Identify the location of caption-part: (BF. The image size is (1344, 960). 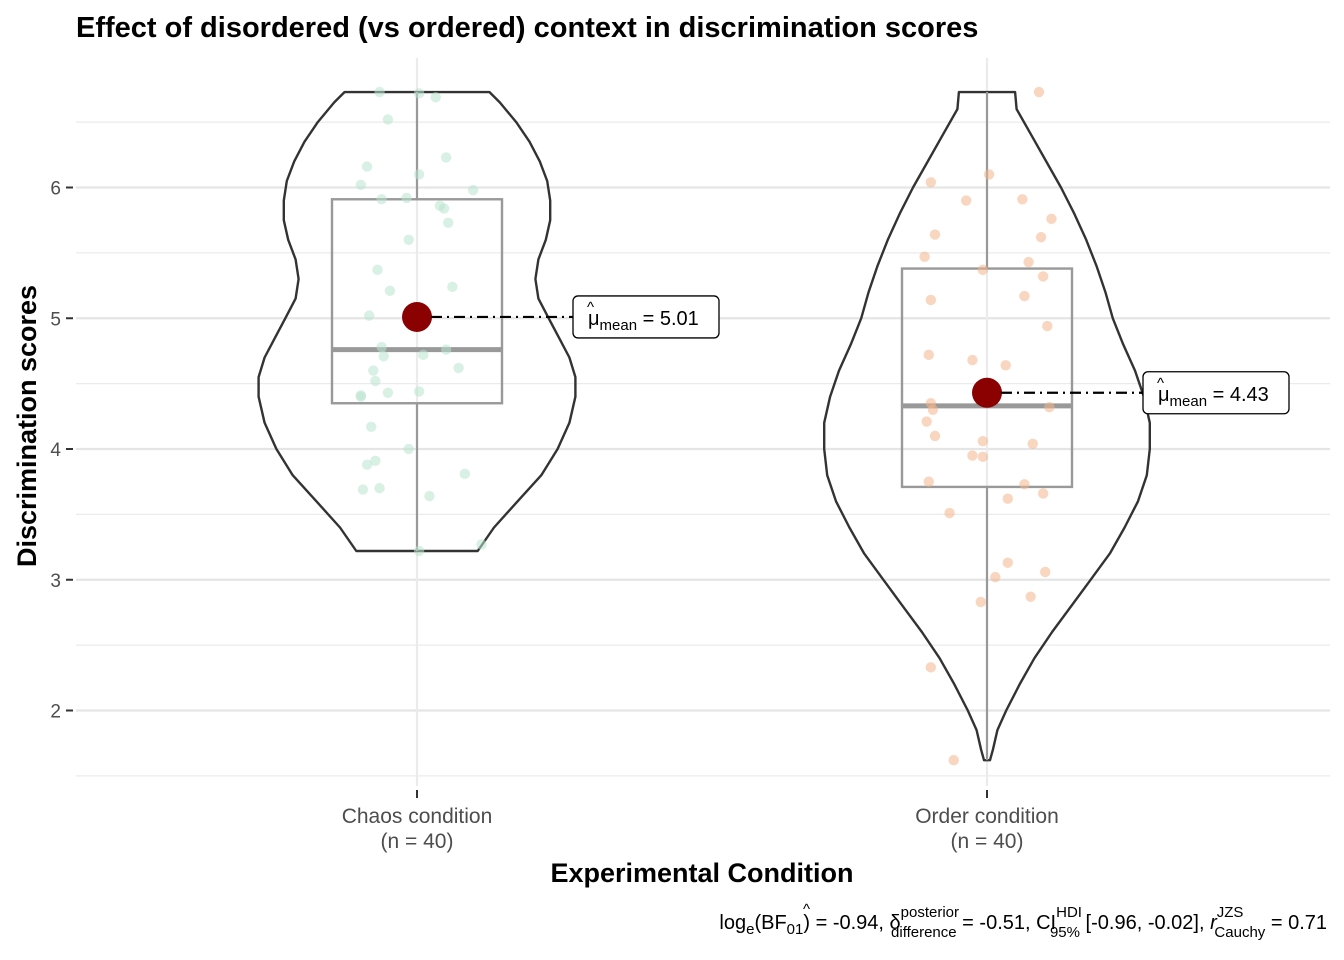
(770, 923).